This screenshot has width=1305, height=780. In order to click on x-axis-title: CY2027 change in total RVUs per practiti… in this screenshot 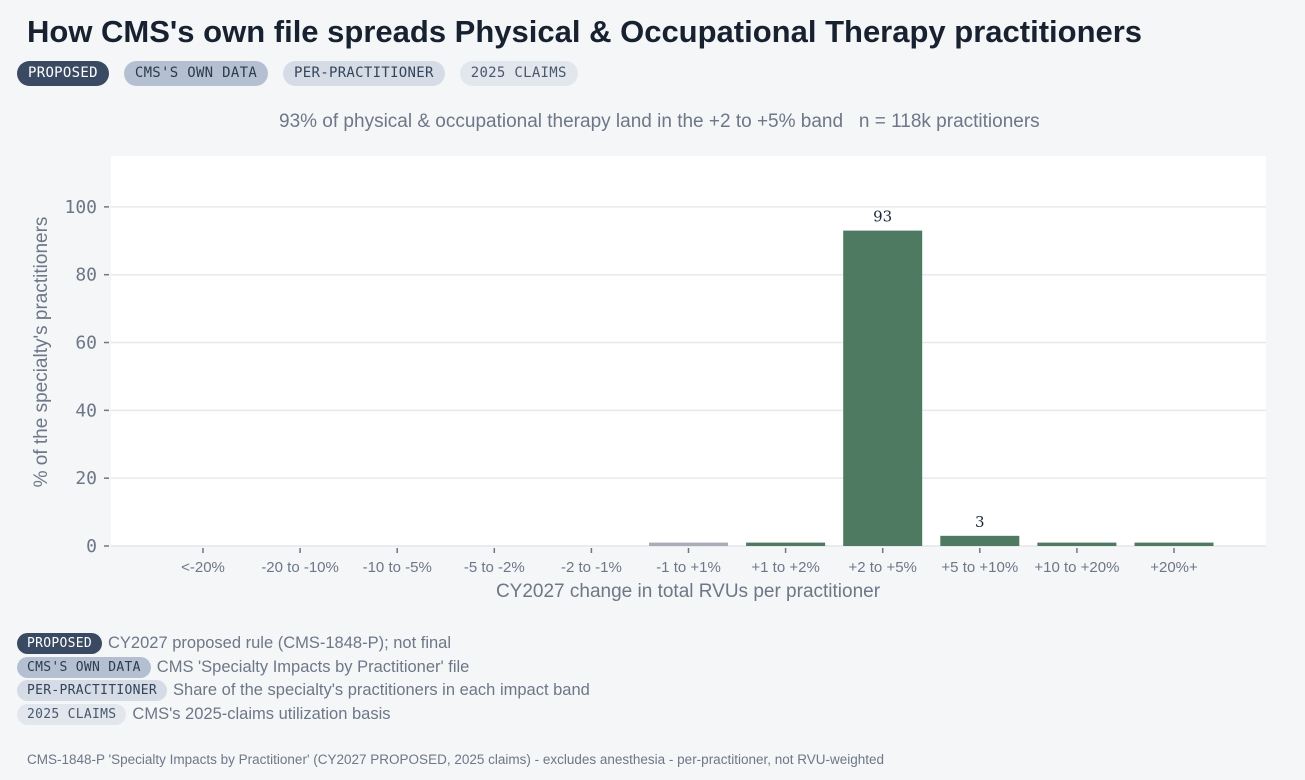, I will do `click(688, 591)`.